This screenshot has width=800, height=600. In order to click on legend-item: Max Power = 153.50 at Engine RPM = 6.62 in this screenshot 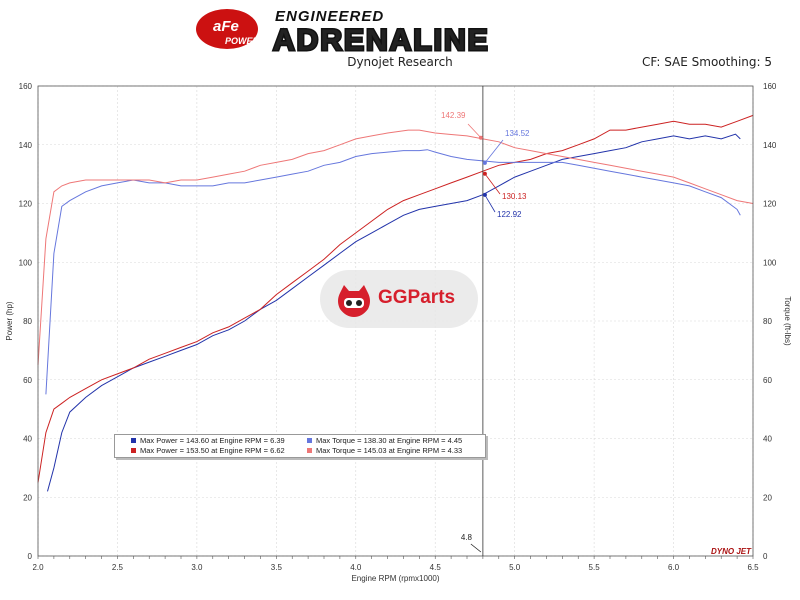, I will do `click(208, 450)`.